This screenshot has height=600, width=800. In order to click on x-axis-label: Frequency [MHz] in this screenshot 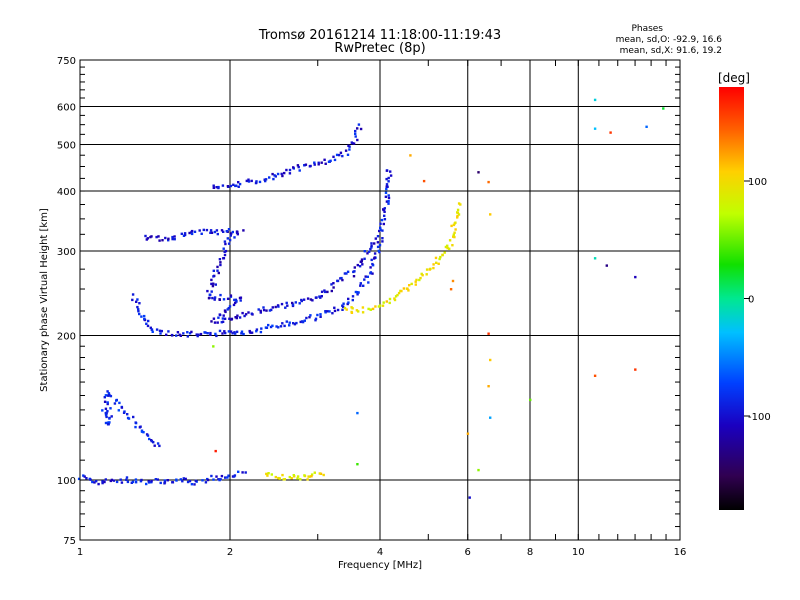, I will do `click(380, 565)`.